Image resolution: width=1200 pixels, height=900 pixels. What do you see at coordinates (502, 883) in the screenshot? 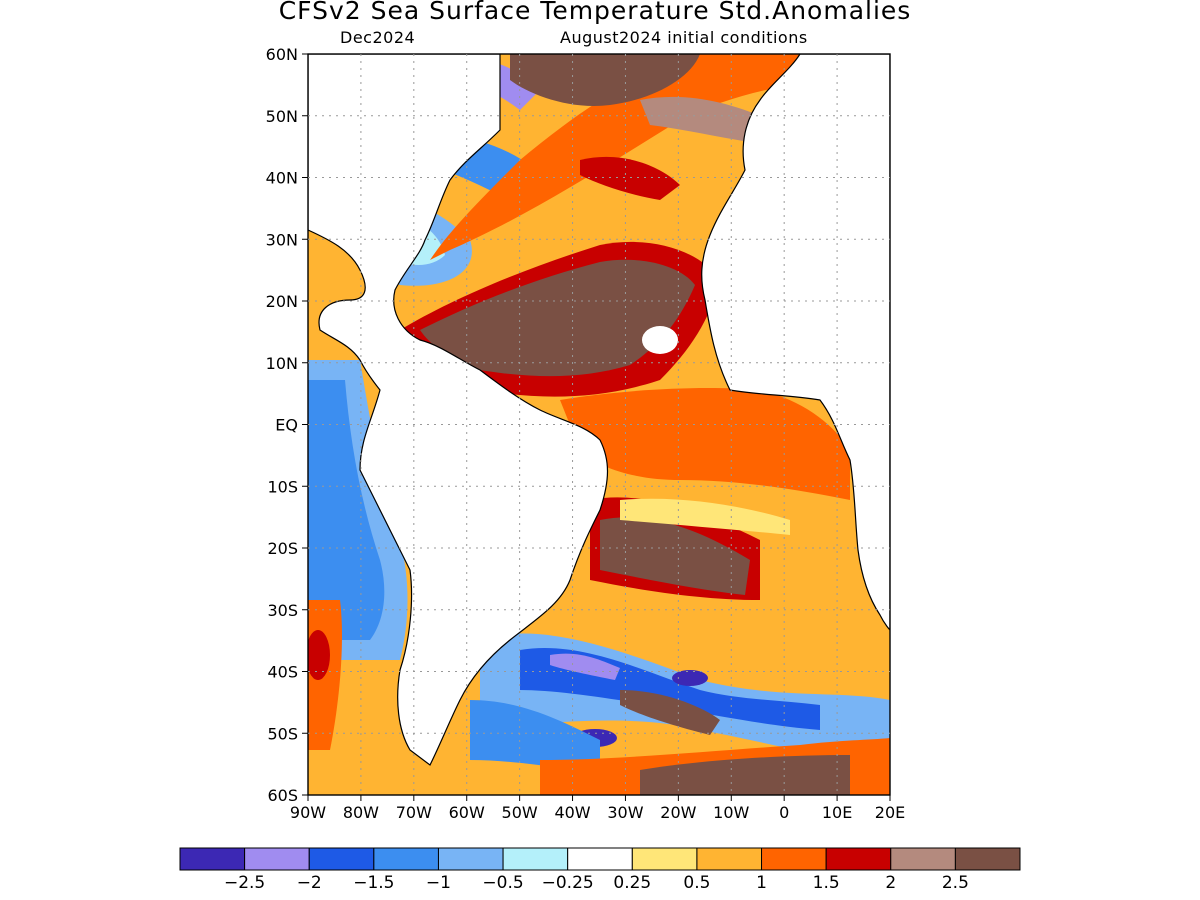
I see `colorbar-label: −0.5` at bounding box center [502, 883].